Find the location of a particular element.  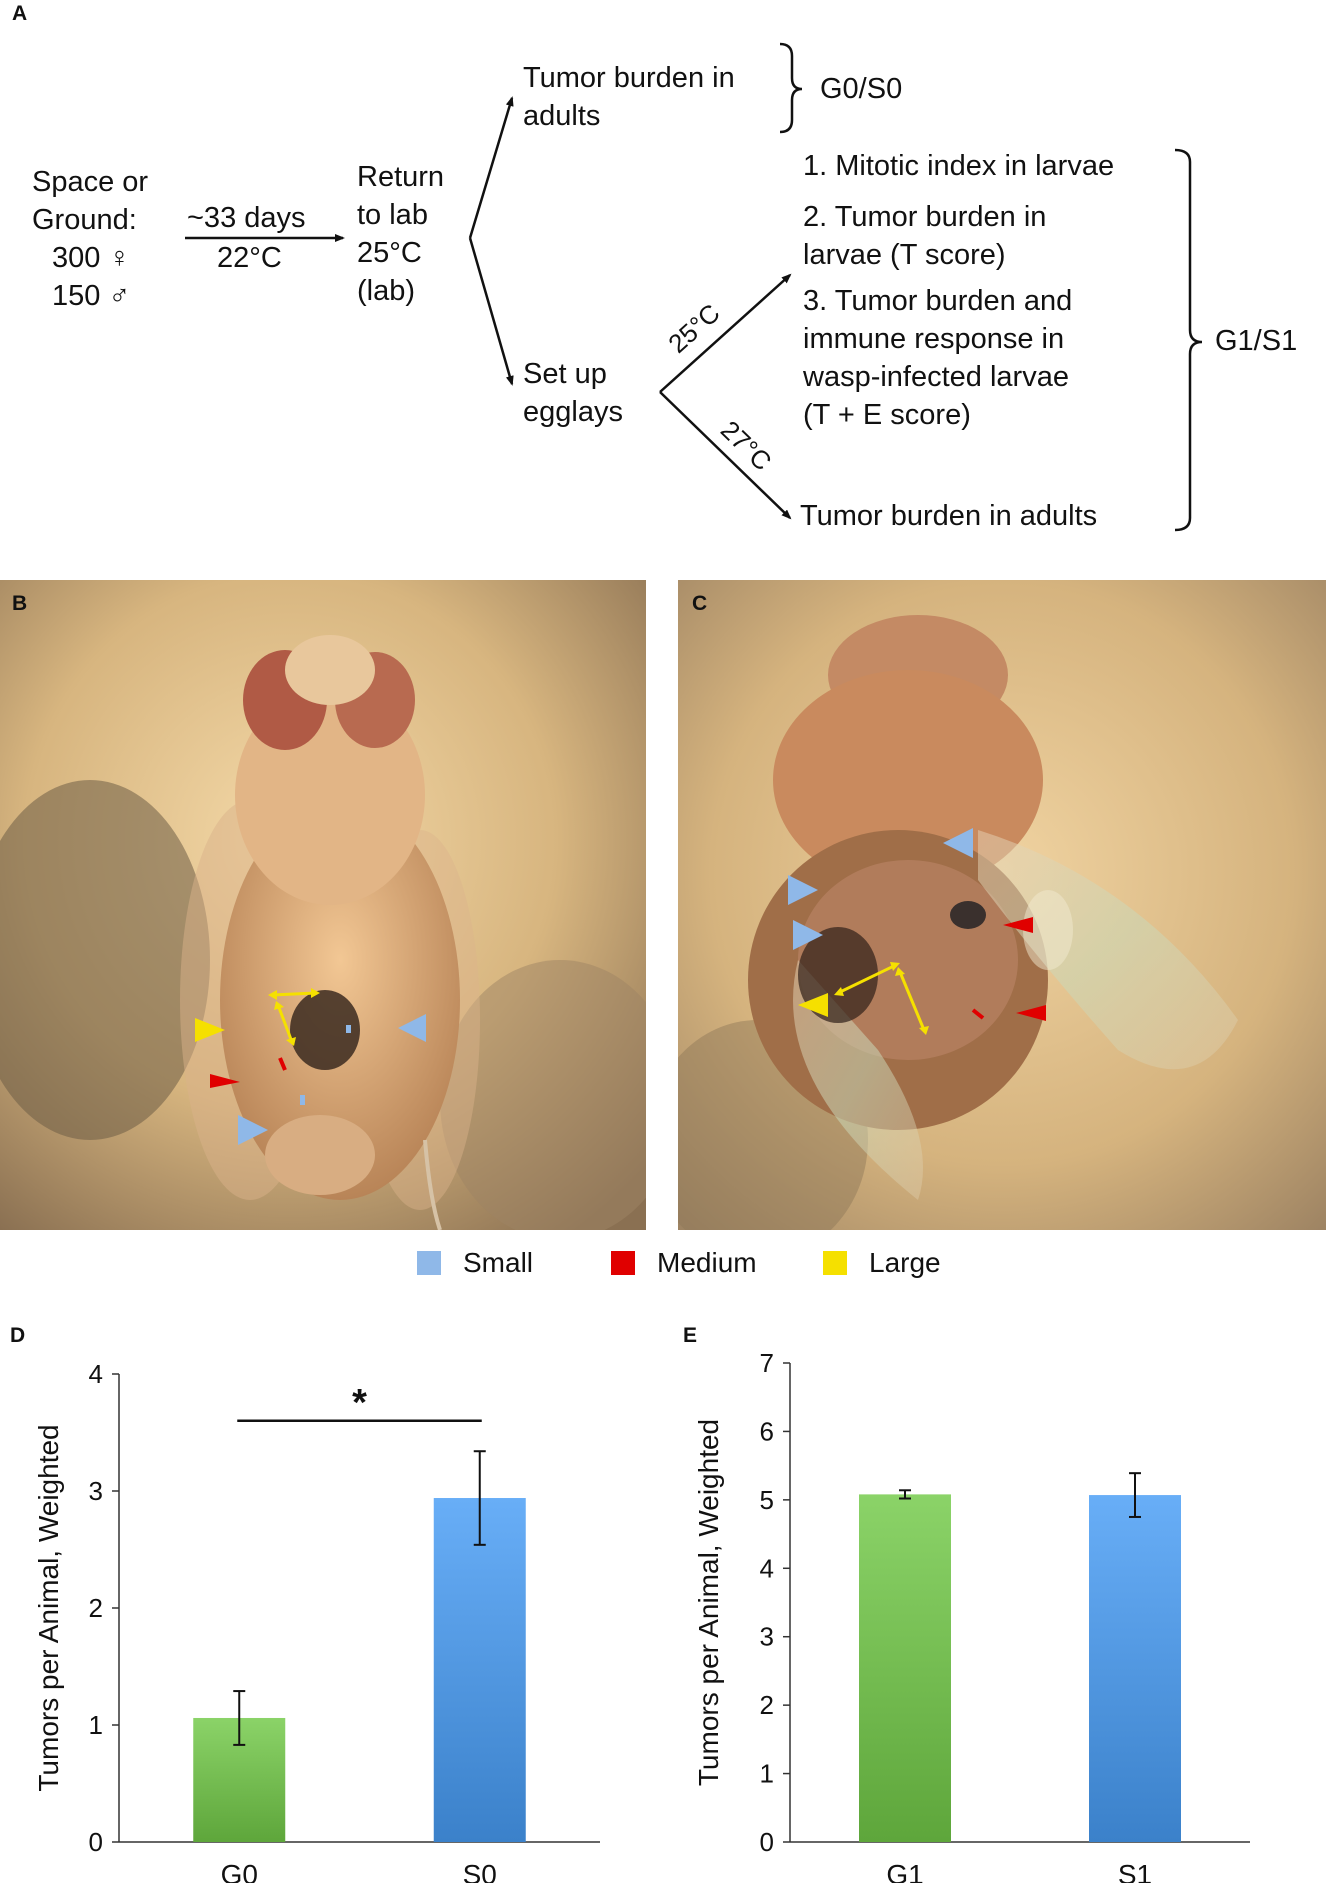

legend-medium: Medium is located at coordinates (684, 1263).